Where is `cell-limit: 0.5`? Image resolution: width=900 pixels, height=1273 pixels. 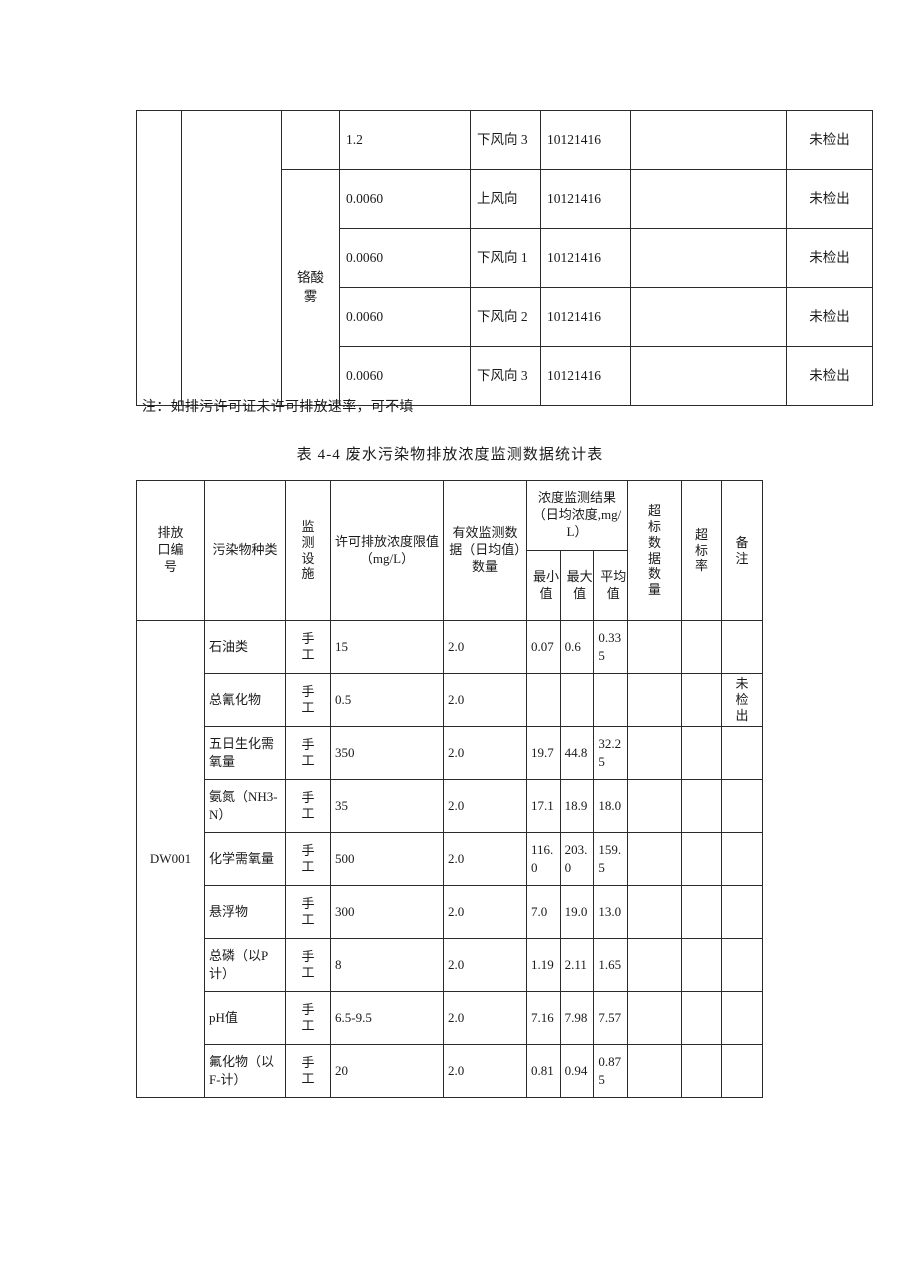 cell-limit: 0.5 is located at coordinates (387, 700).